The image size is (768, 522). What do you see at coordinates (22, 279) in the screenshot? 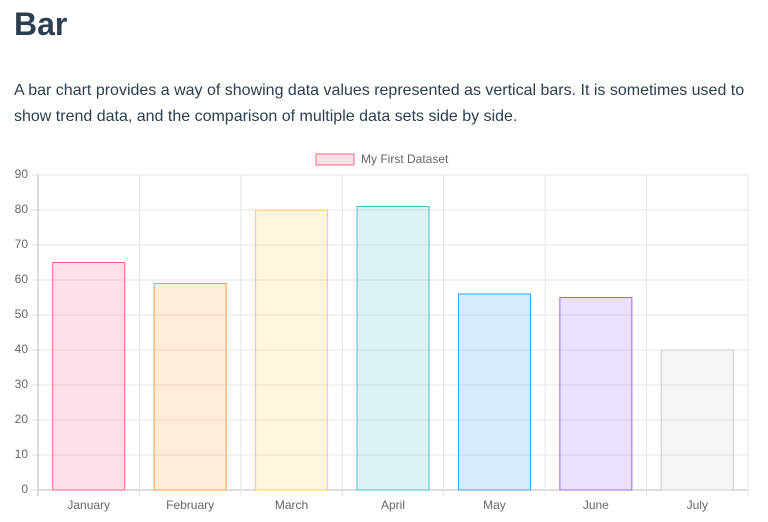
I see `y-tick-label: 60` at bounding box center [22, 279].